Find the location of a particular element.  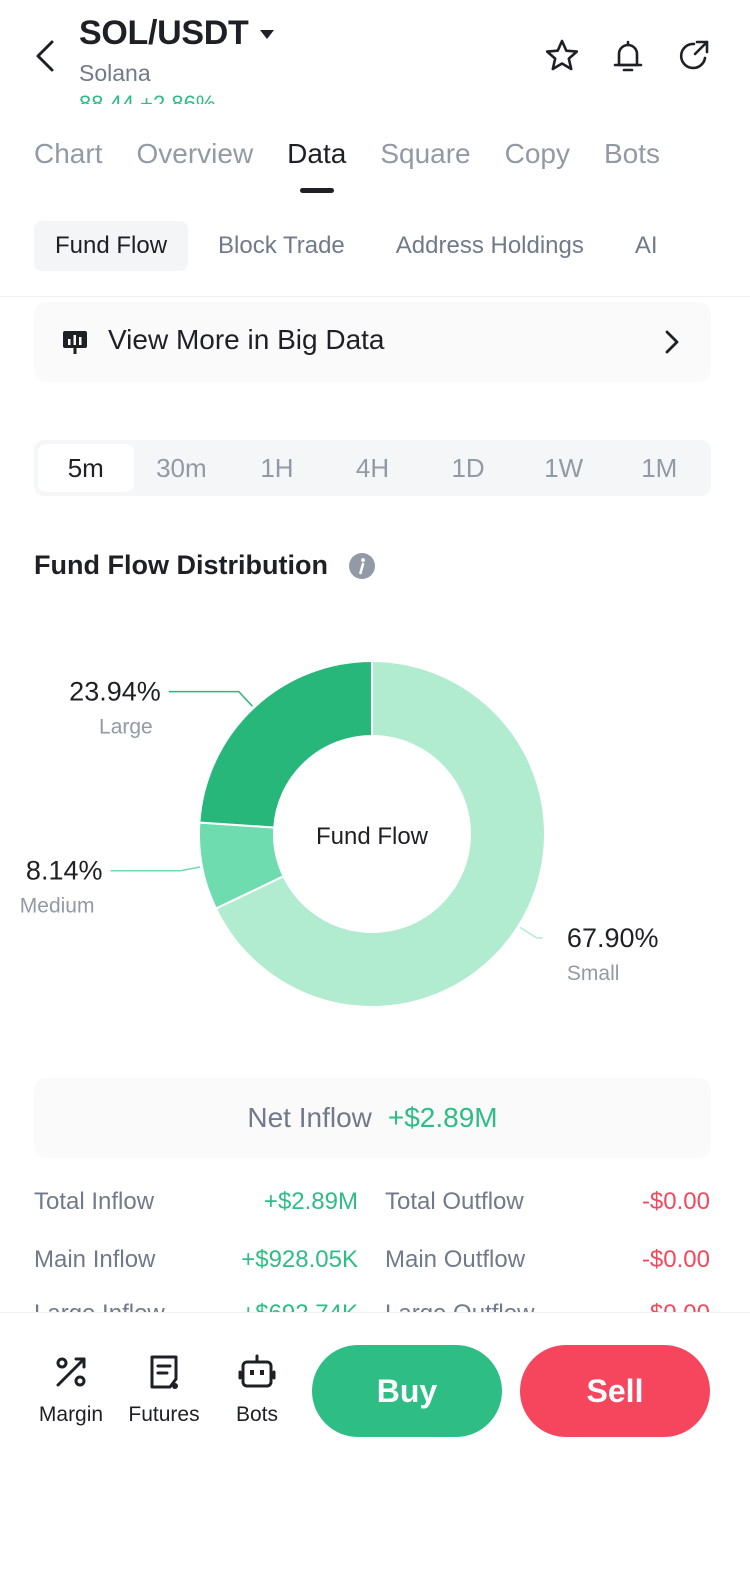

bell-icon is located at coordinates (628, 56).